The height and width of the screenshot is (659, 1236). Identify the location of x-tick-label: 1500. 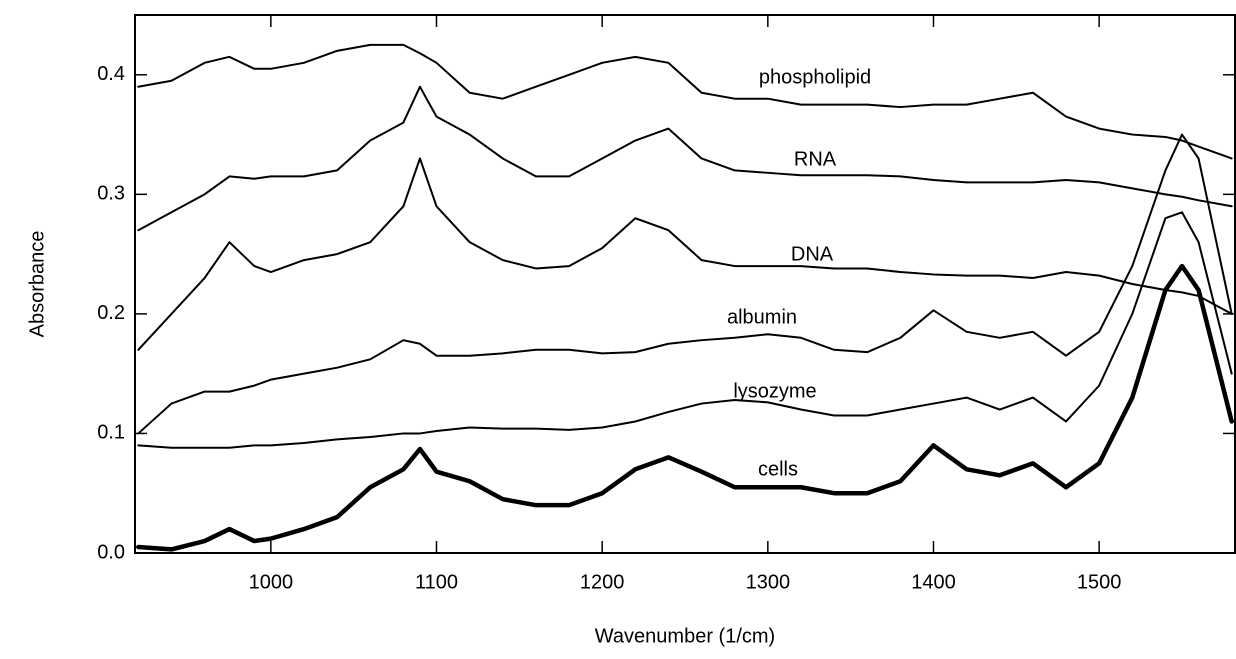
(1099, 582).